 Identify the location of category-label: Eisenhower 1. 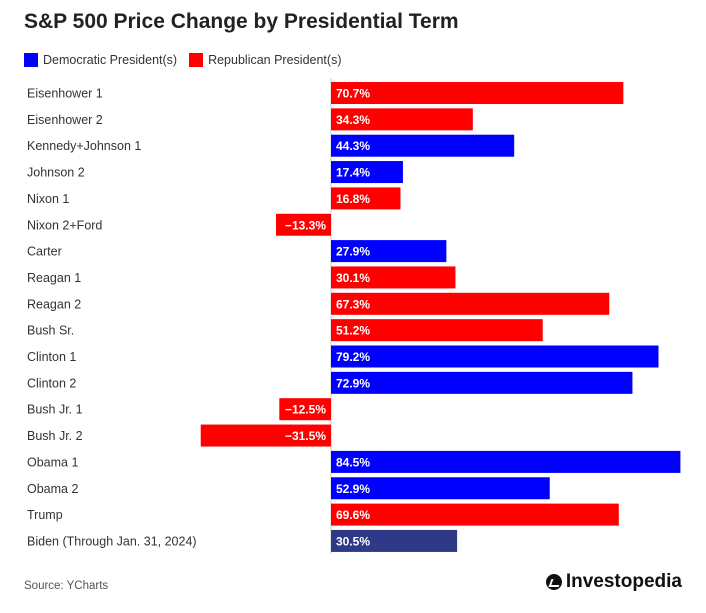
(65, 94).